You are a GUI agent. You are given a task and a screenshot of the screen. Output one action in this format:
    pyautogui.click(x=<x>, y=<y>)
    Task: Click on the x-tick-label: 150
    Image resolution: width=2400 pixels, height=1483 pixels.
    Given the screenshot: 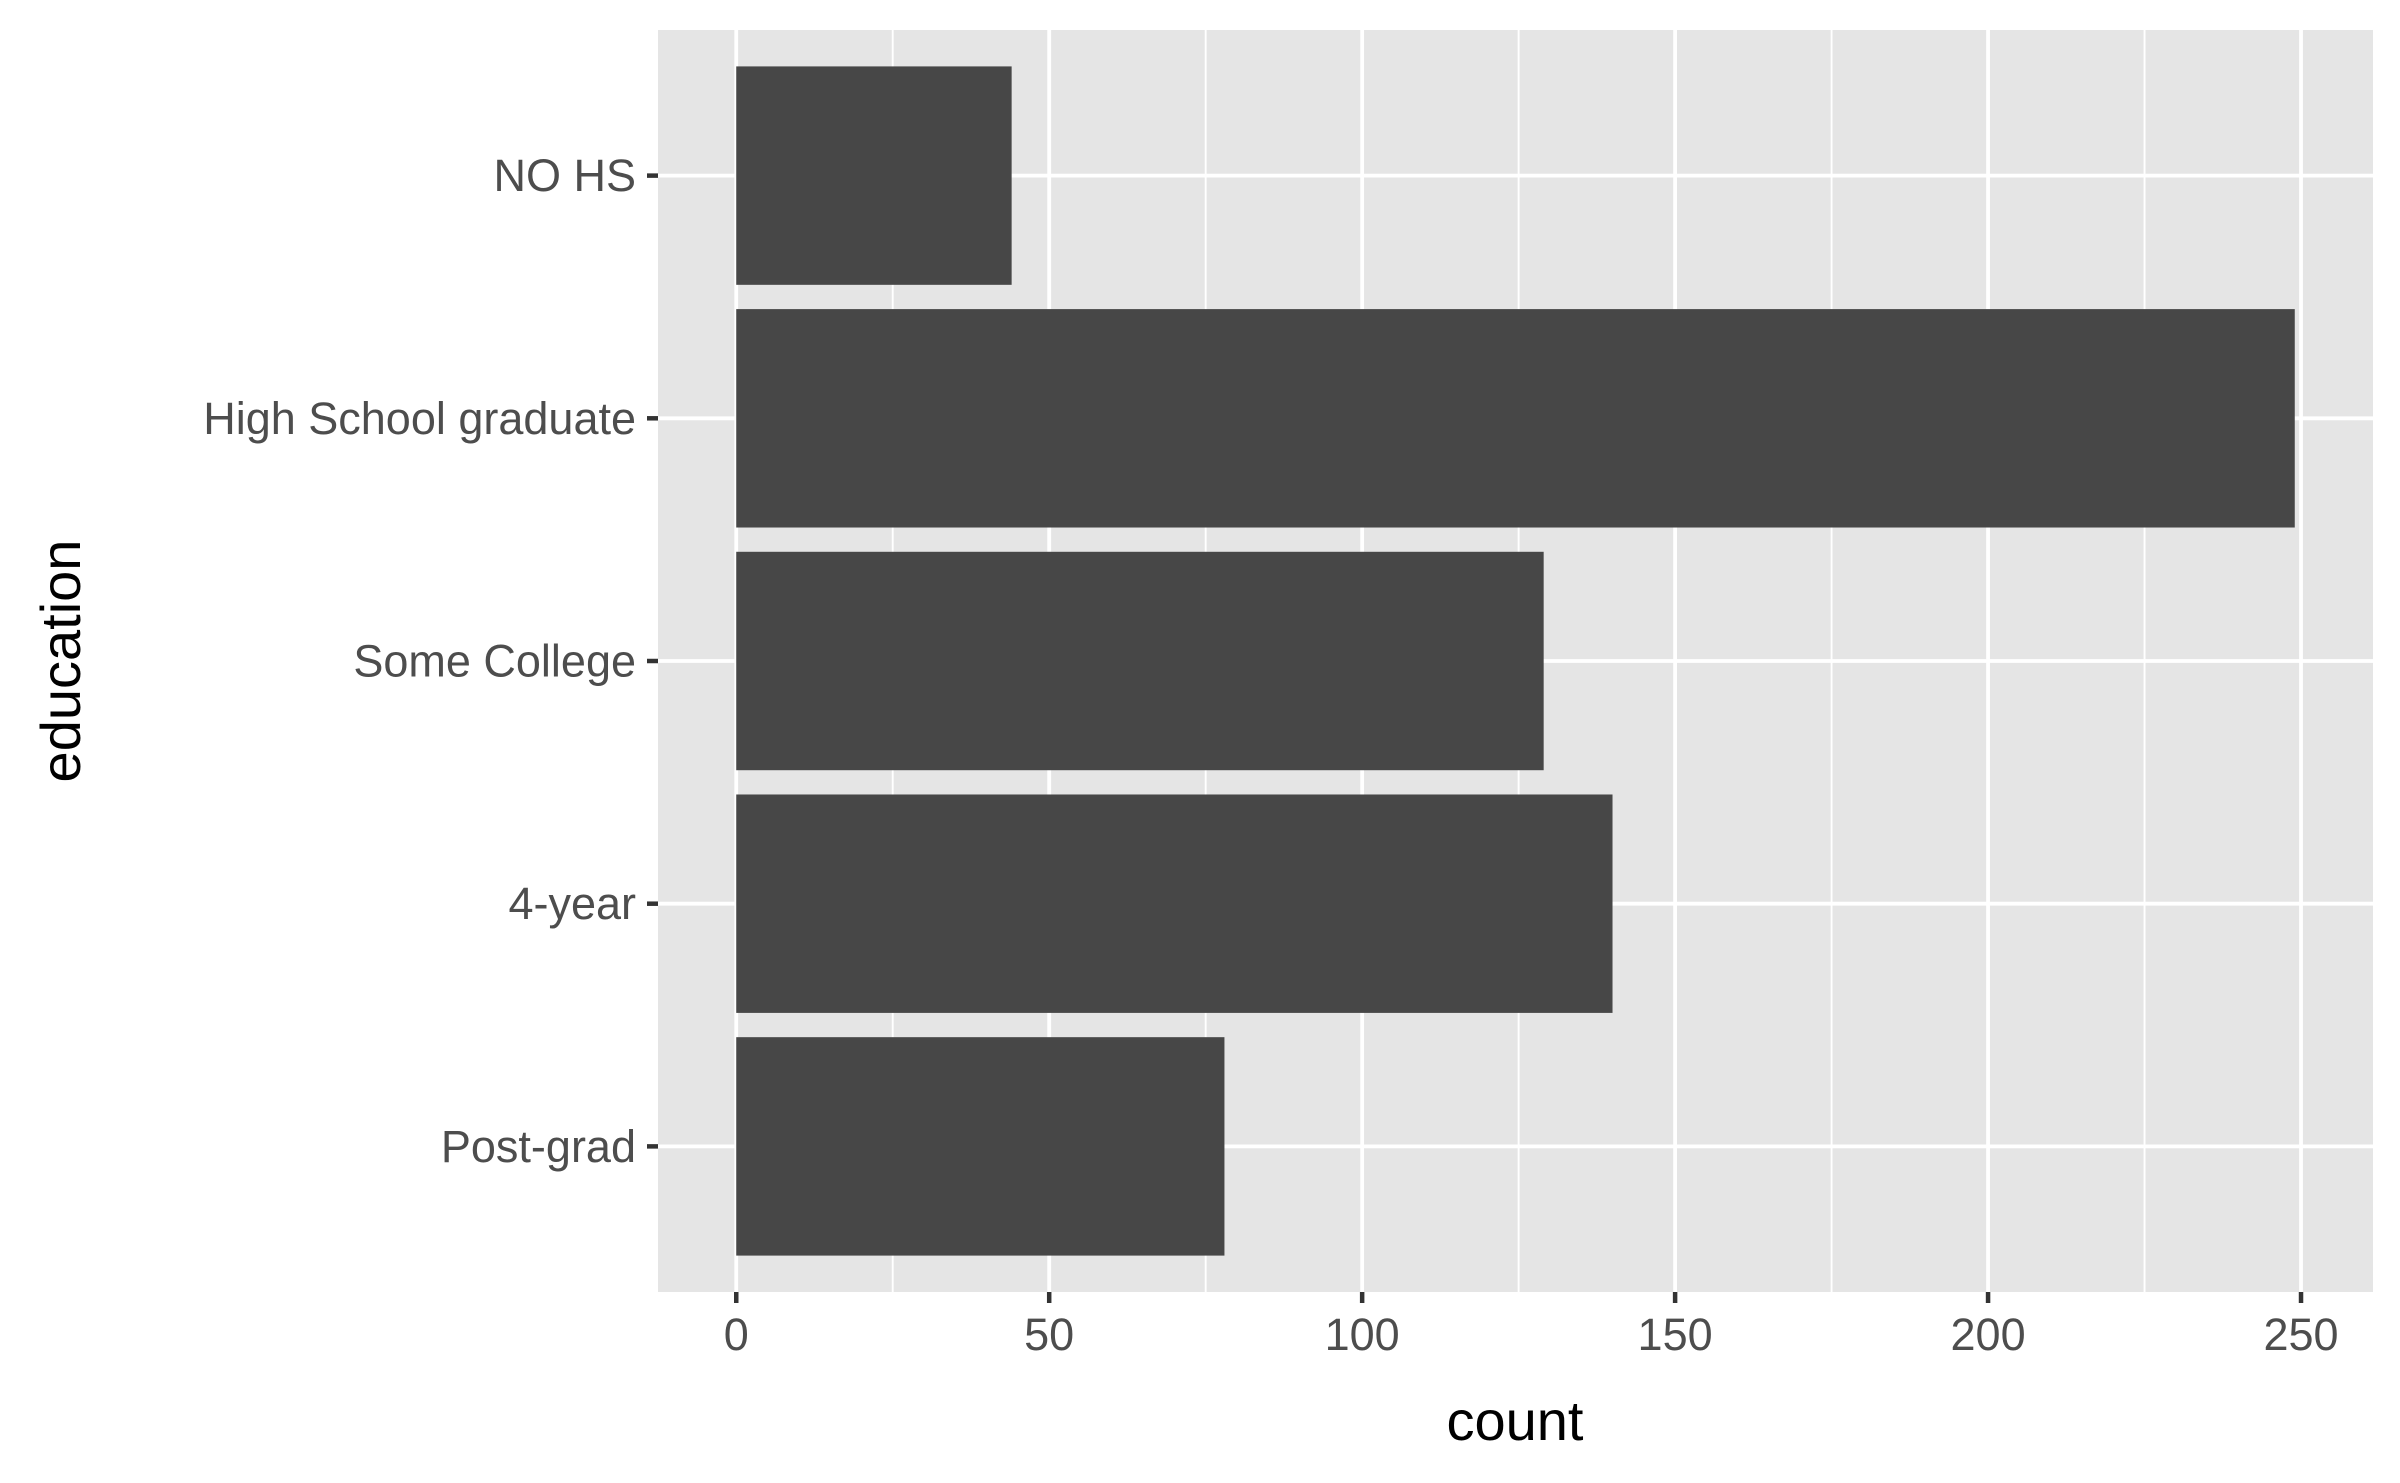 What is the action you would take?
    pyautogui.click(x=1675, y=1334)
    